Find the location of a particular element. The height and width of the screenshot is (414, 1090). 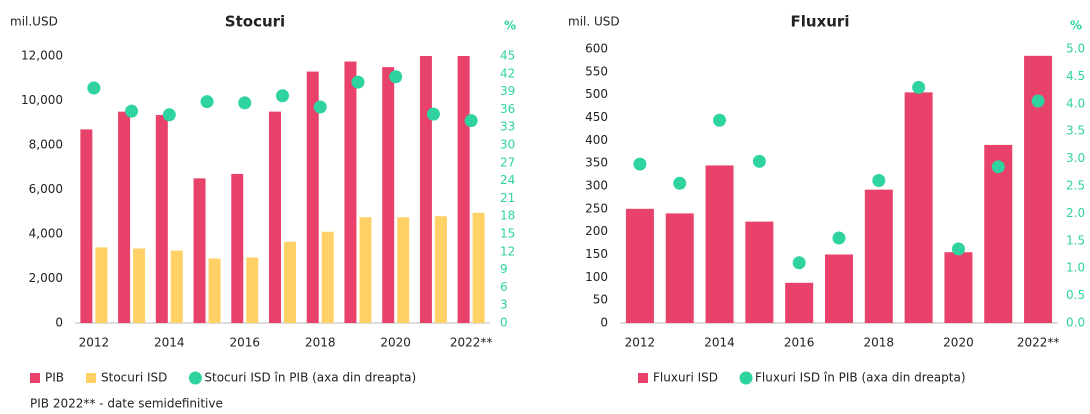

y2-tick-label: 2.0 is located at coordinates (1075, 213).